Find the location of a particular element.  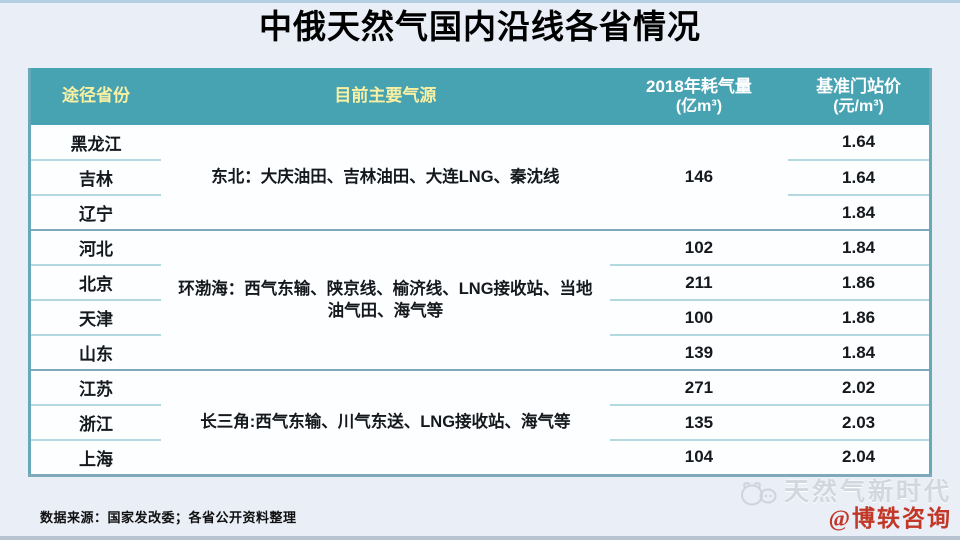

column-header-consumption: 2018年耗气量 (亿m³) is located at coordinates (699, 96).